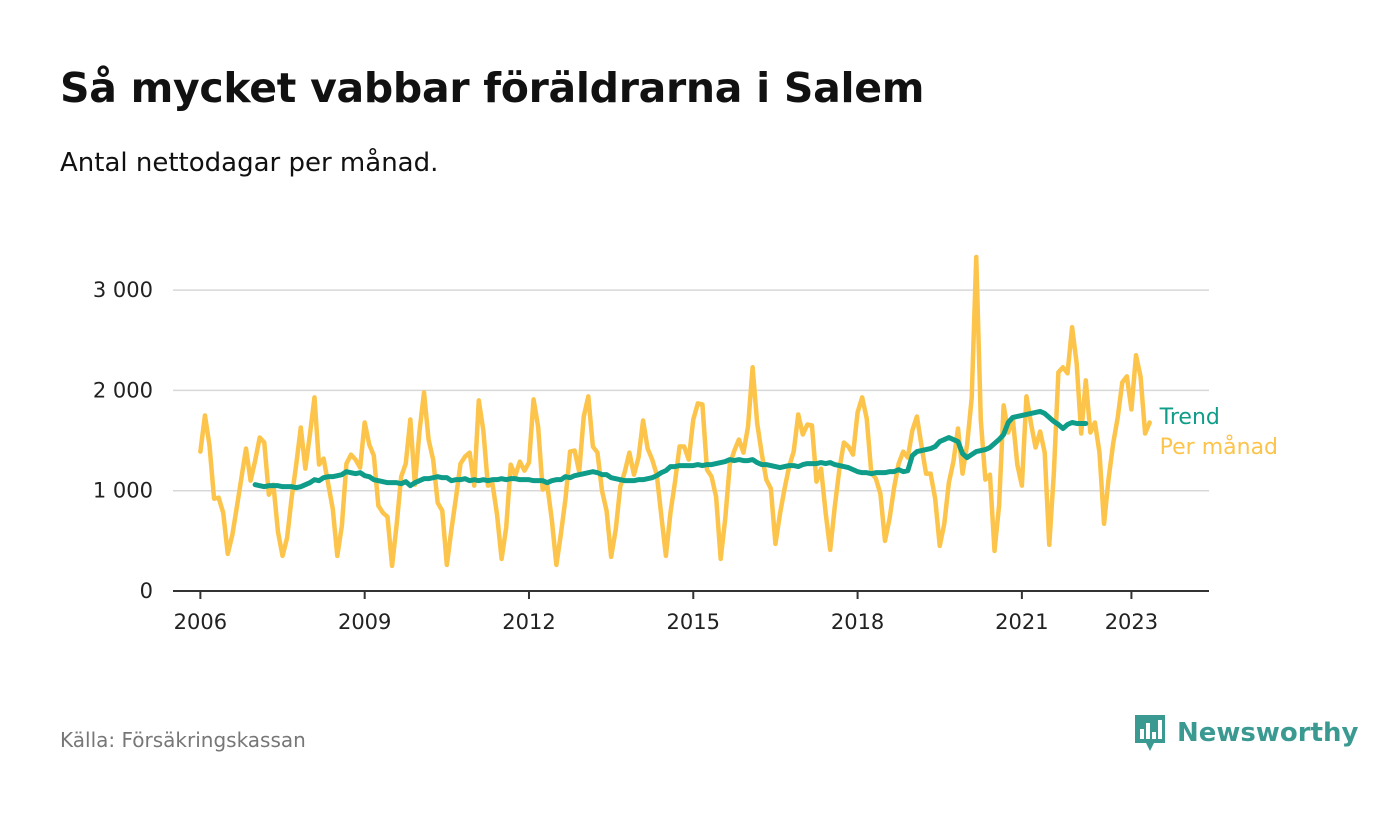 This screenshot has width=1400, height=813. Describe the element at coordinates (249, 163) in the screenshot. I see `chart-subtitle: Antal nettodagar per månad.` at that location.